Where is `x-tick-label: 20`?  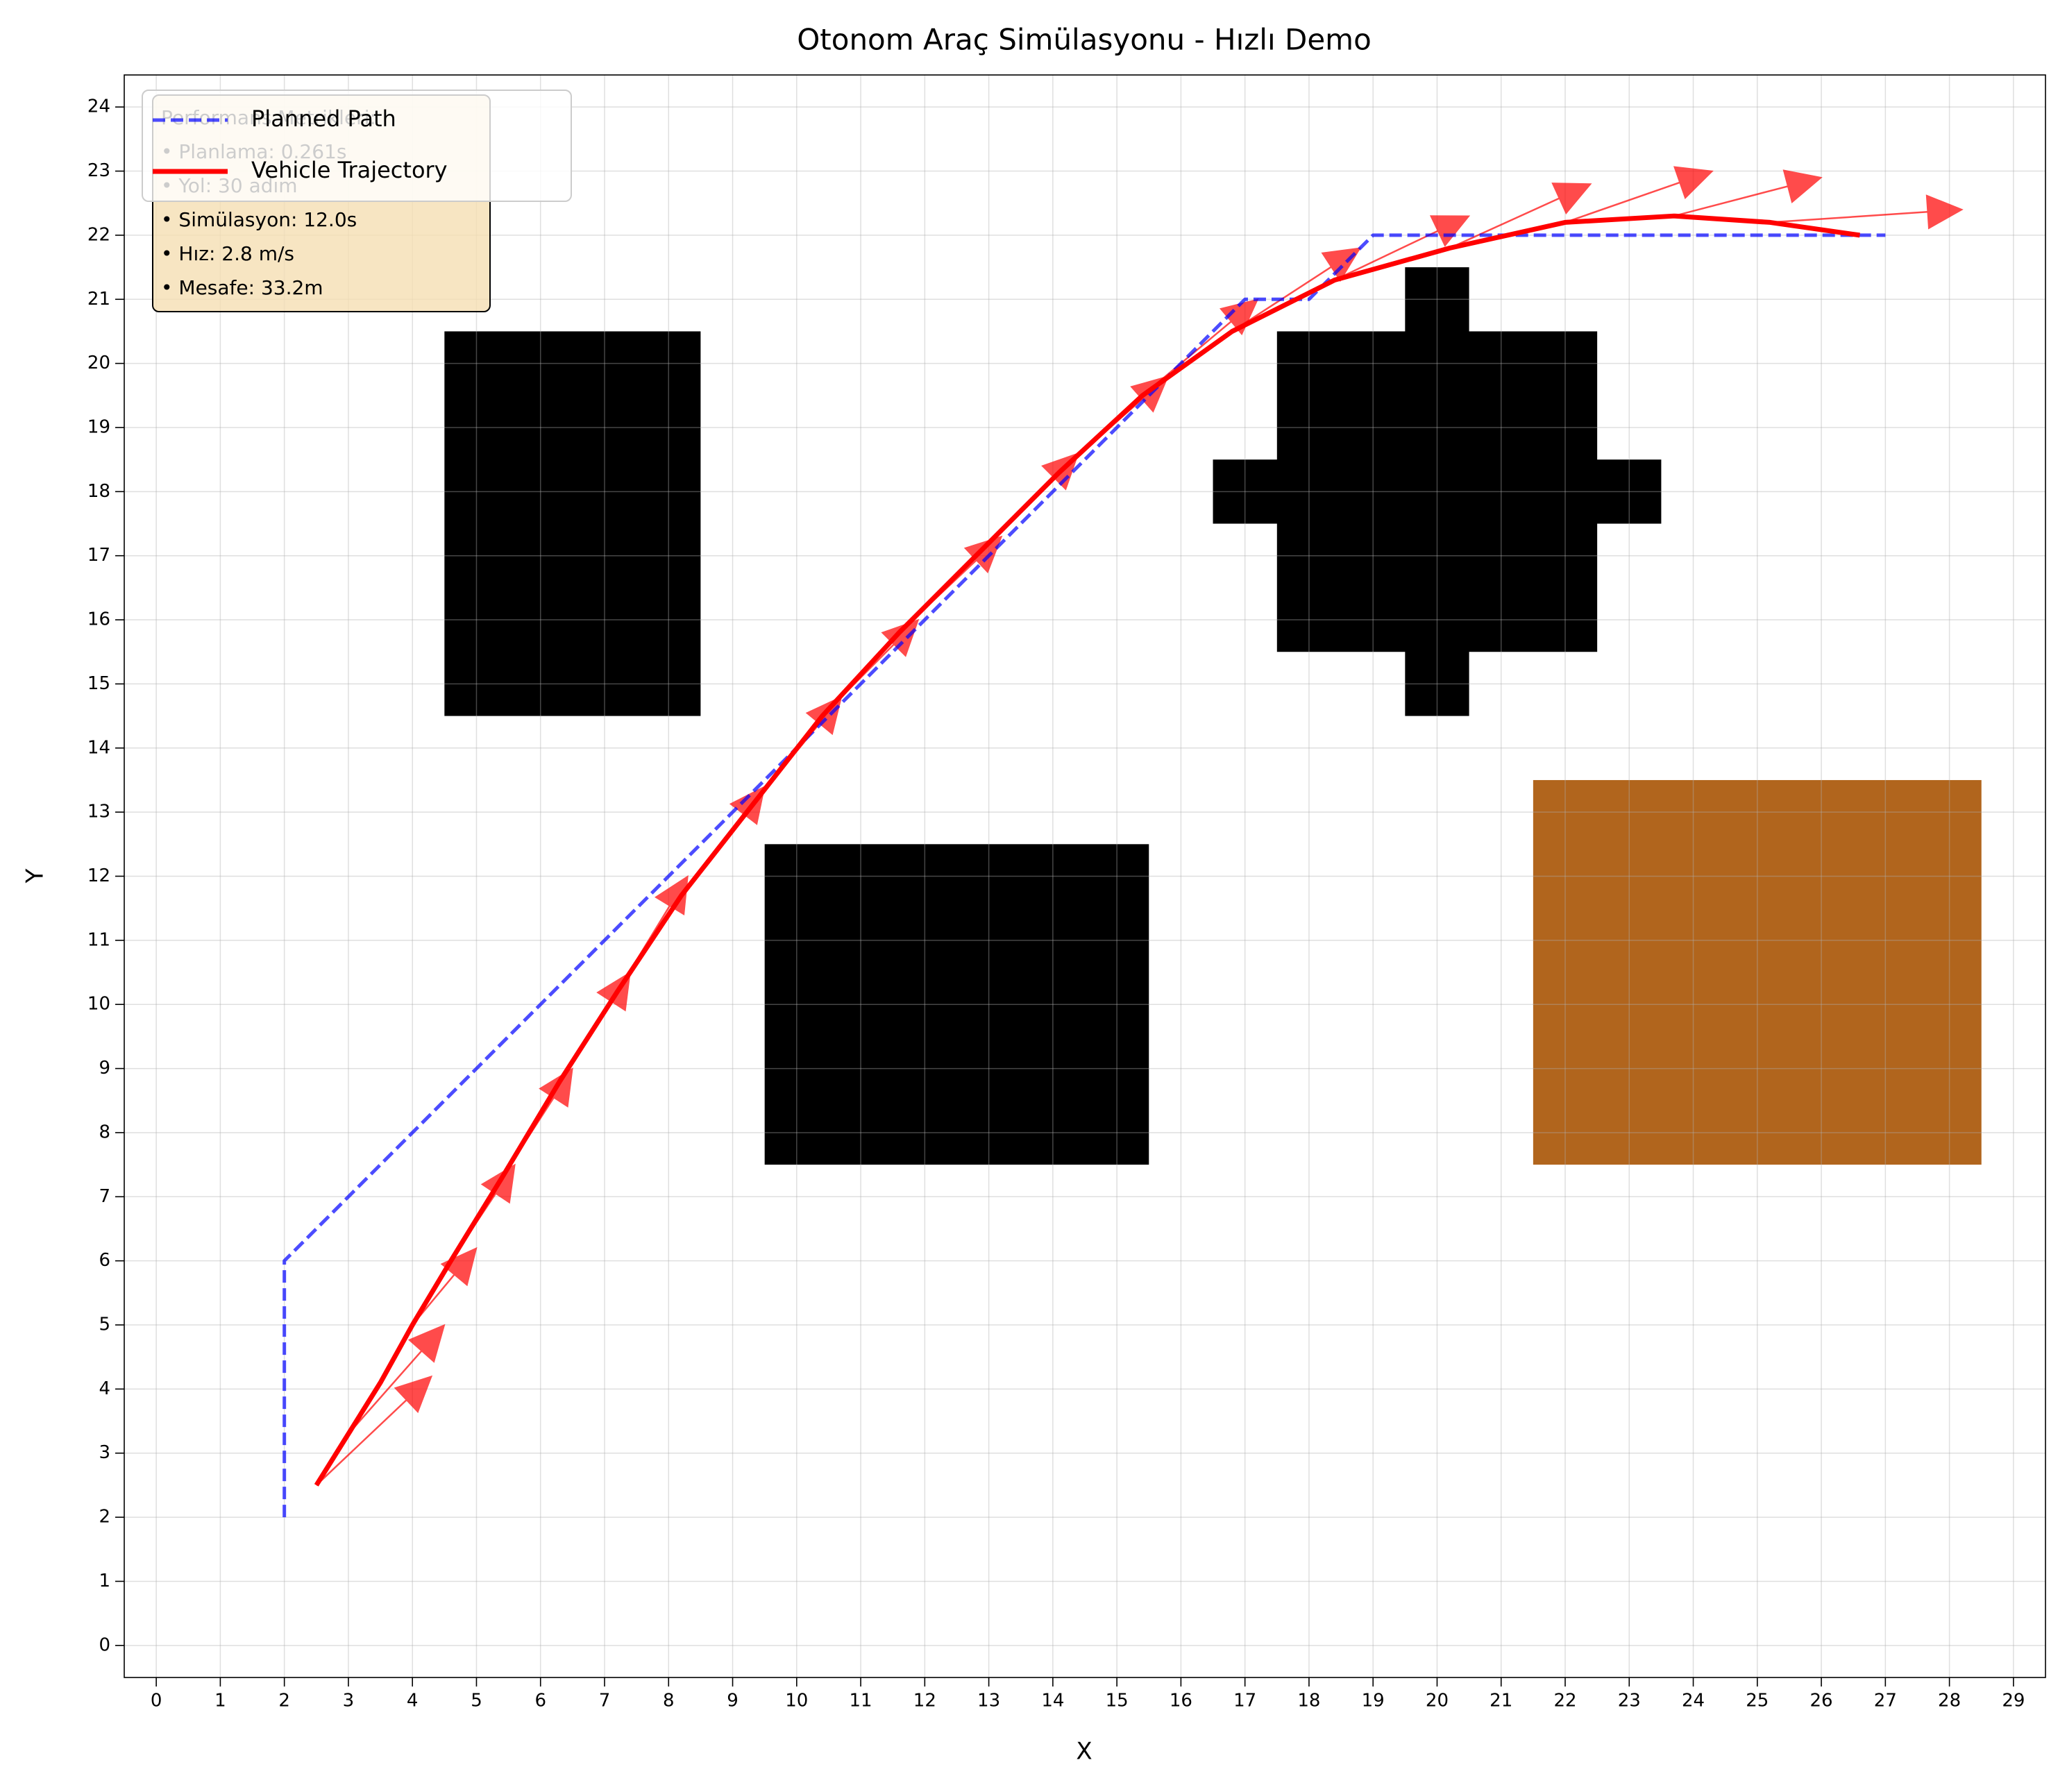 x-tick-label: 20 is located at coordinates (1437, 1701).